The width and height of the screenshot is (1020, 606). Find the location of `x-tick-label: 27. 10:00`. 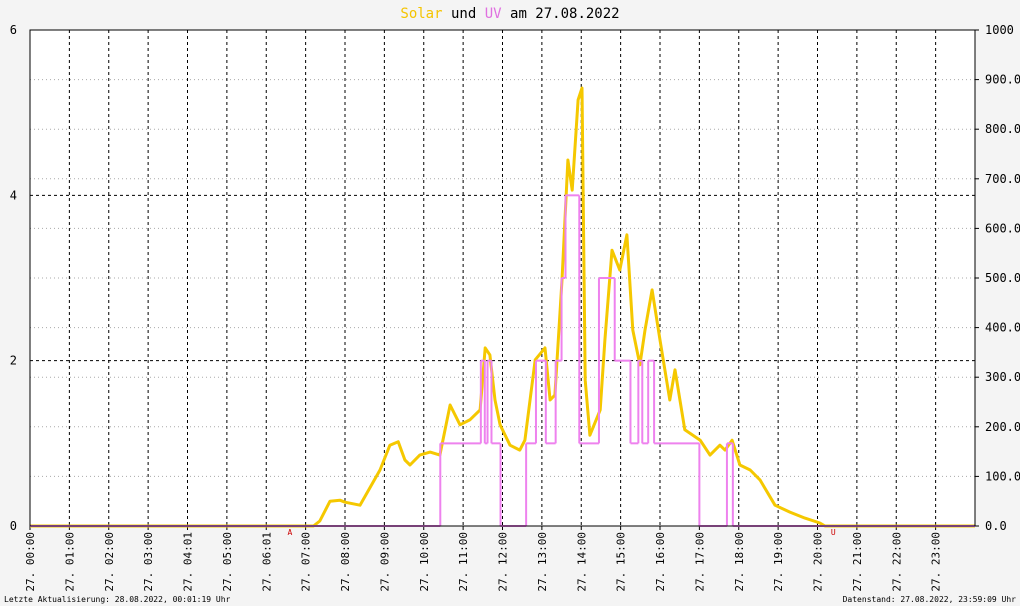

x-tick-label: 27. 10:00 is located at coordinates (424, 562).